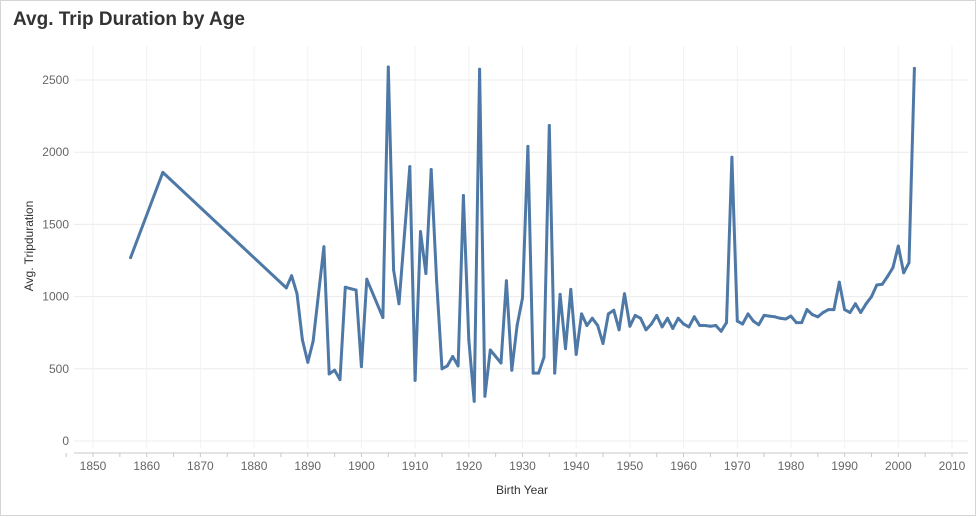 Image resolution: width=978 pixels, height=518 pixels. Describe the element at coordinates (55, 80) in the screenshot. I see `y-tick-label: 2500` at that location.